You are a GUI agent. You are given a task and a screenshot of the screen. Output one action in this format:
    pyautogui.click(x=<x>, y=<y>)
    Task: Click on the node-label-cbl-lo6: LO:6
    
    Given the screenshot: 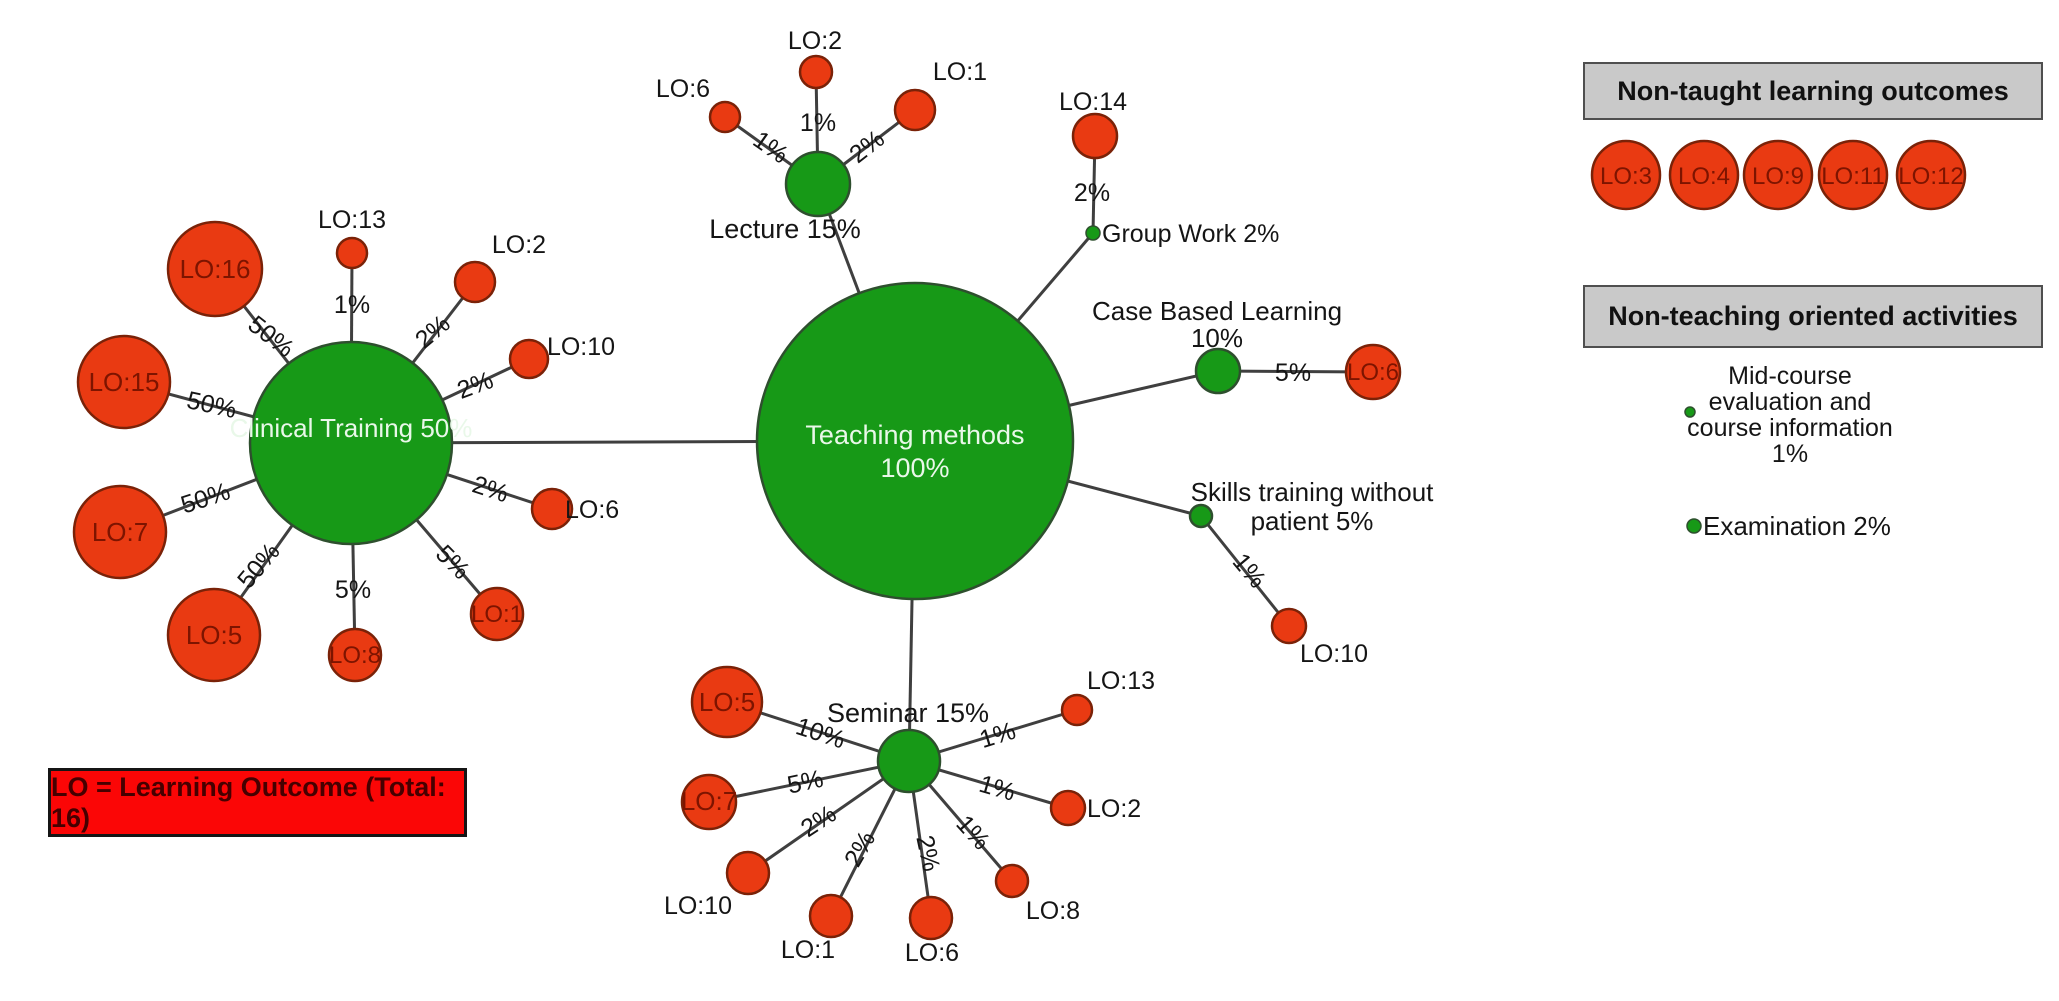 What is the action you would take?
    pyautogui.click(x=1373, y=372)
    